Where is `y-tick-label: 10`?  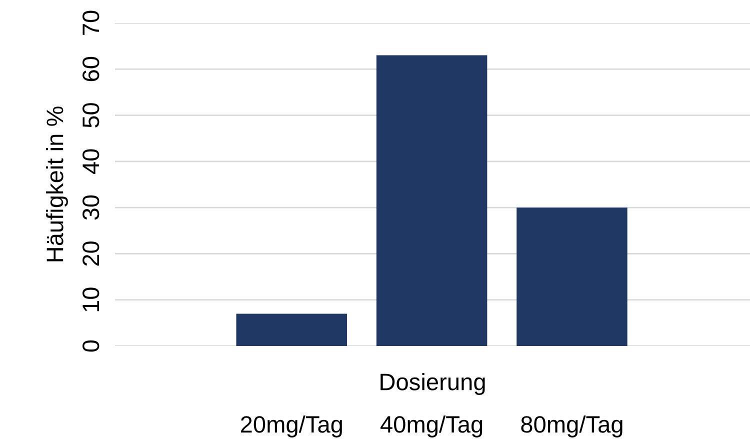
y-tick-label: 10 is located at coordinates (91, 300).